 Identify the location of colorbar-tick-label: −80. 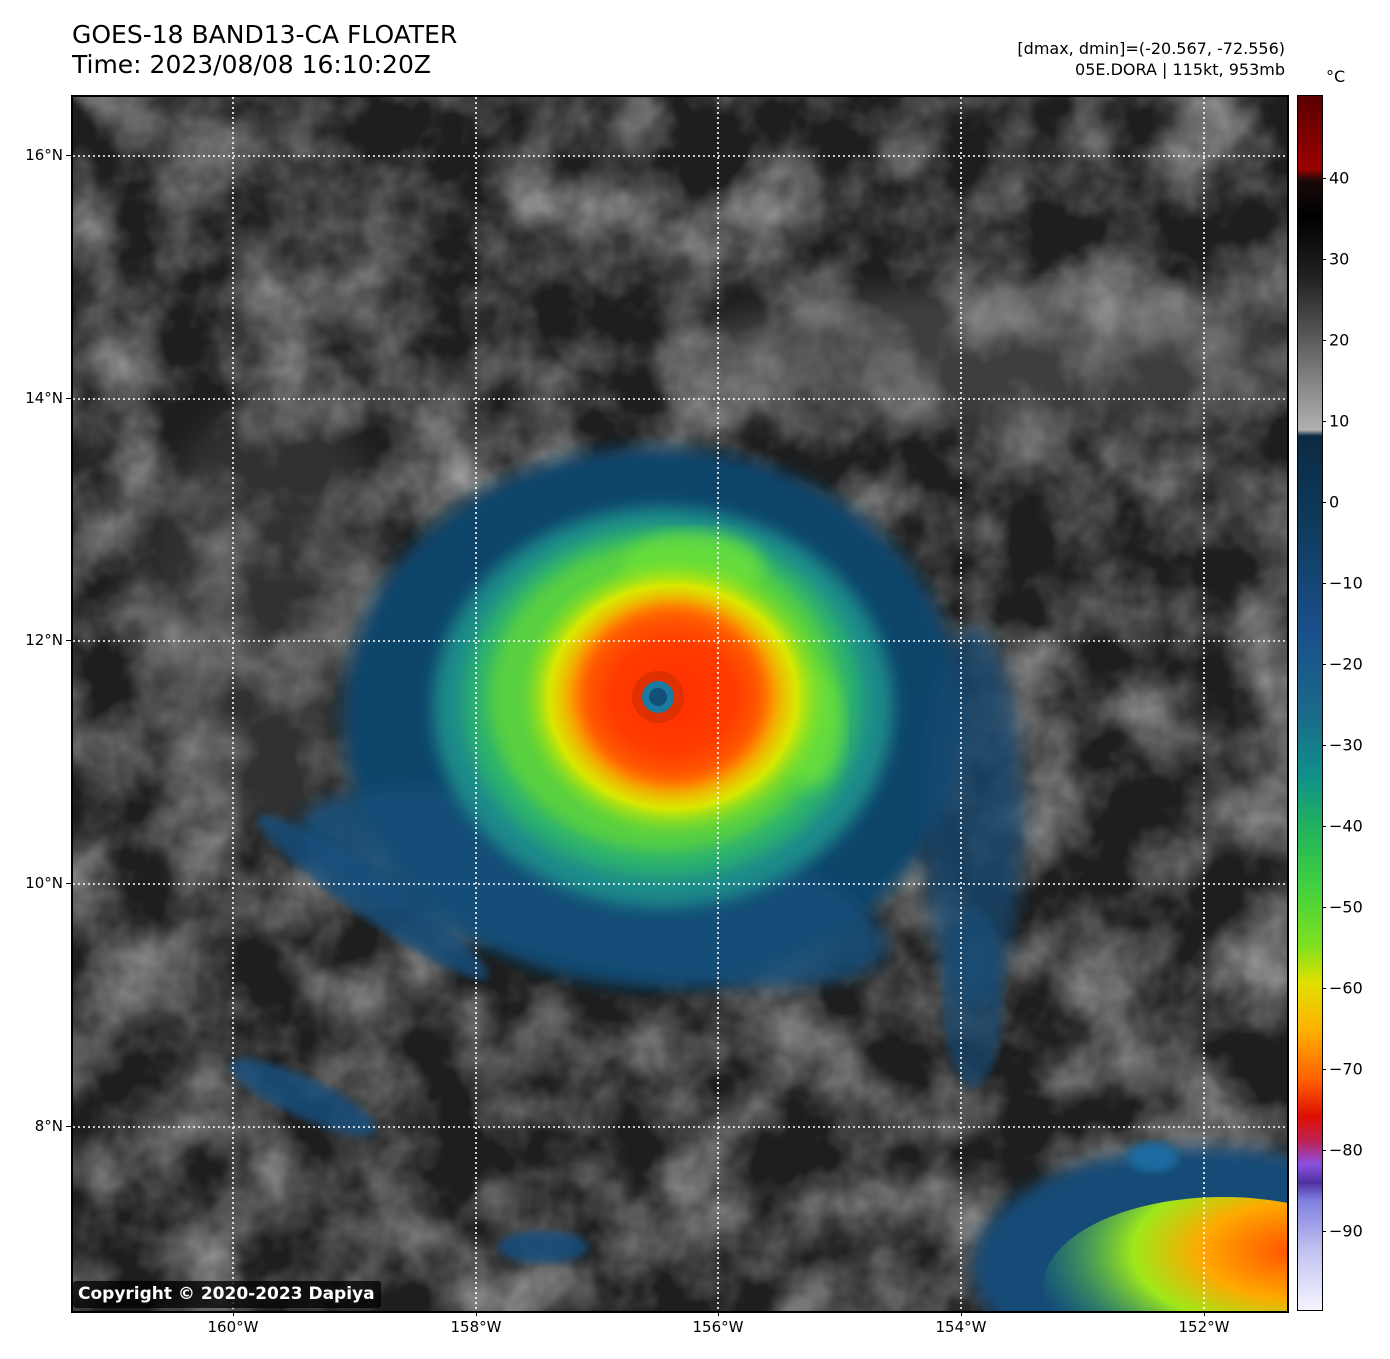
(1346, 1150).